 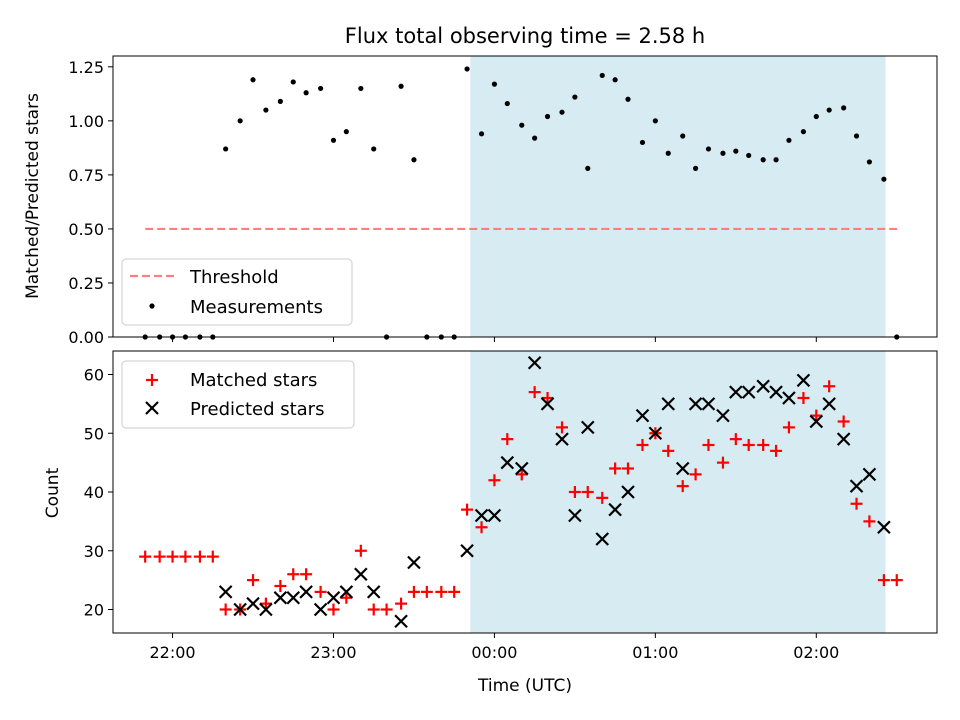 I want to click on legend-matched-label: Matched stars, so click(x=253, y=380).